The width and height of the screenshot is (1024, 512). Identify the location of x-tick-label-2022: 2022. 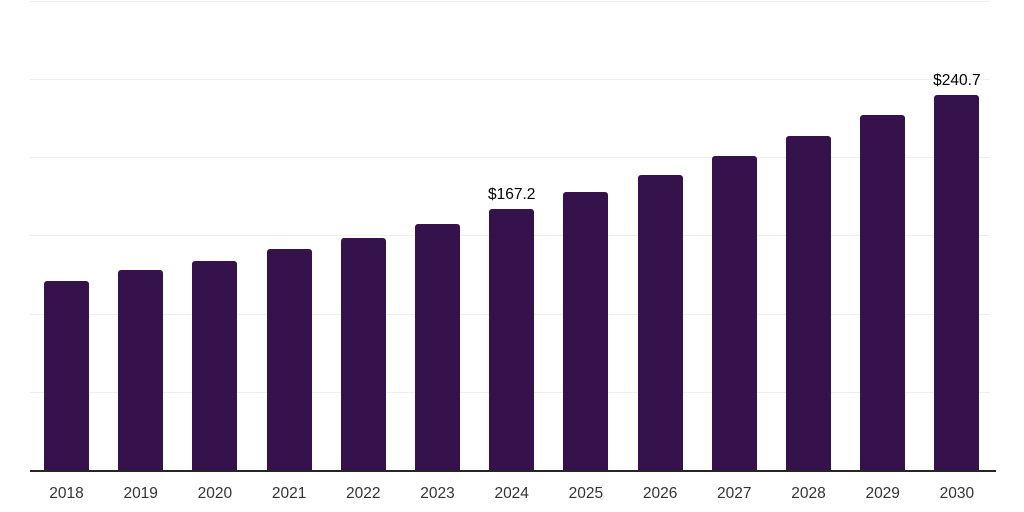
(363, 493).